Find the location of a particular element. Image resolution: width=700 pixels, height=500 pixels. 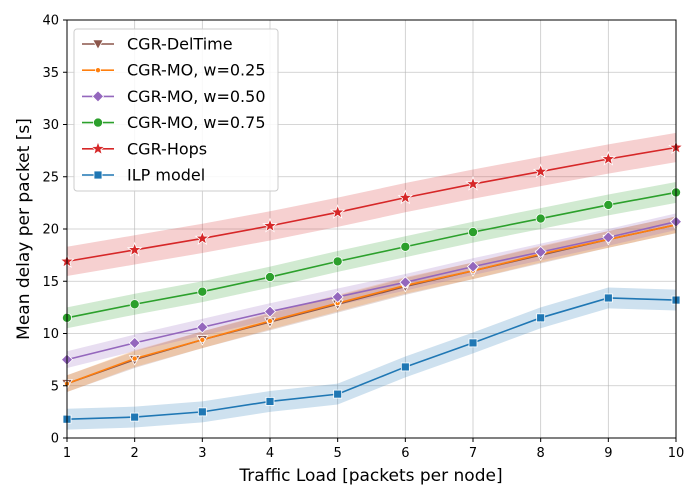

legend-label-cgr-deltime: CGR-DelTime is located at coordinates (180, 44).